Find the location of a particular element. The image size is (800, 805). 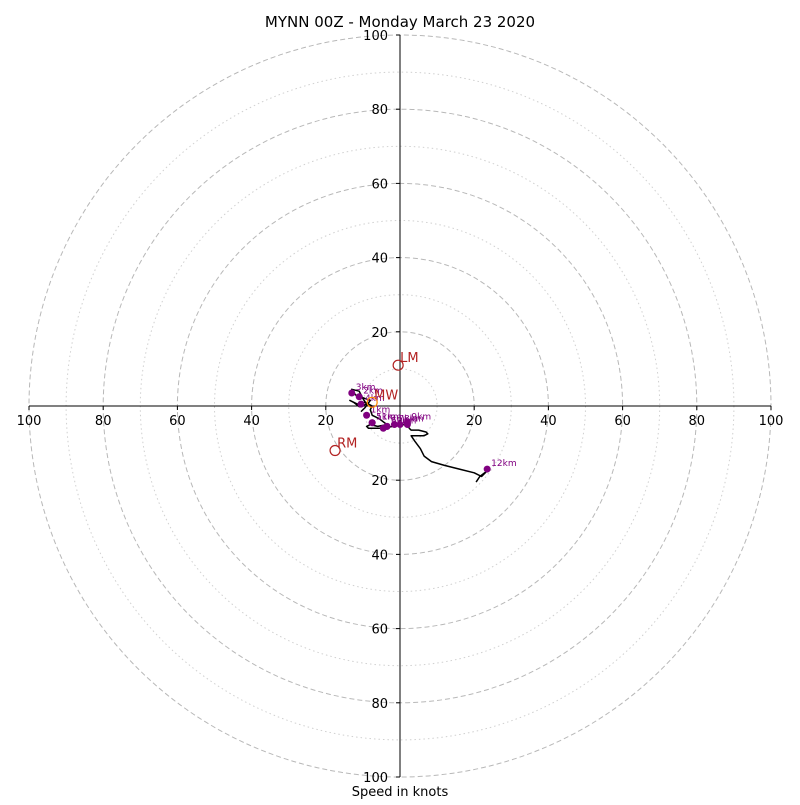

height-label-5km: 5km is located at coordinates (386, 418).